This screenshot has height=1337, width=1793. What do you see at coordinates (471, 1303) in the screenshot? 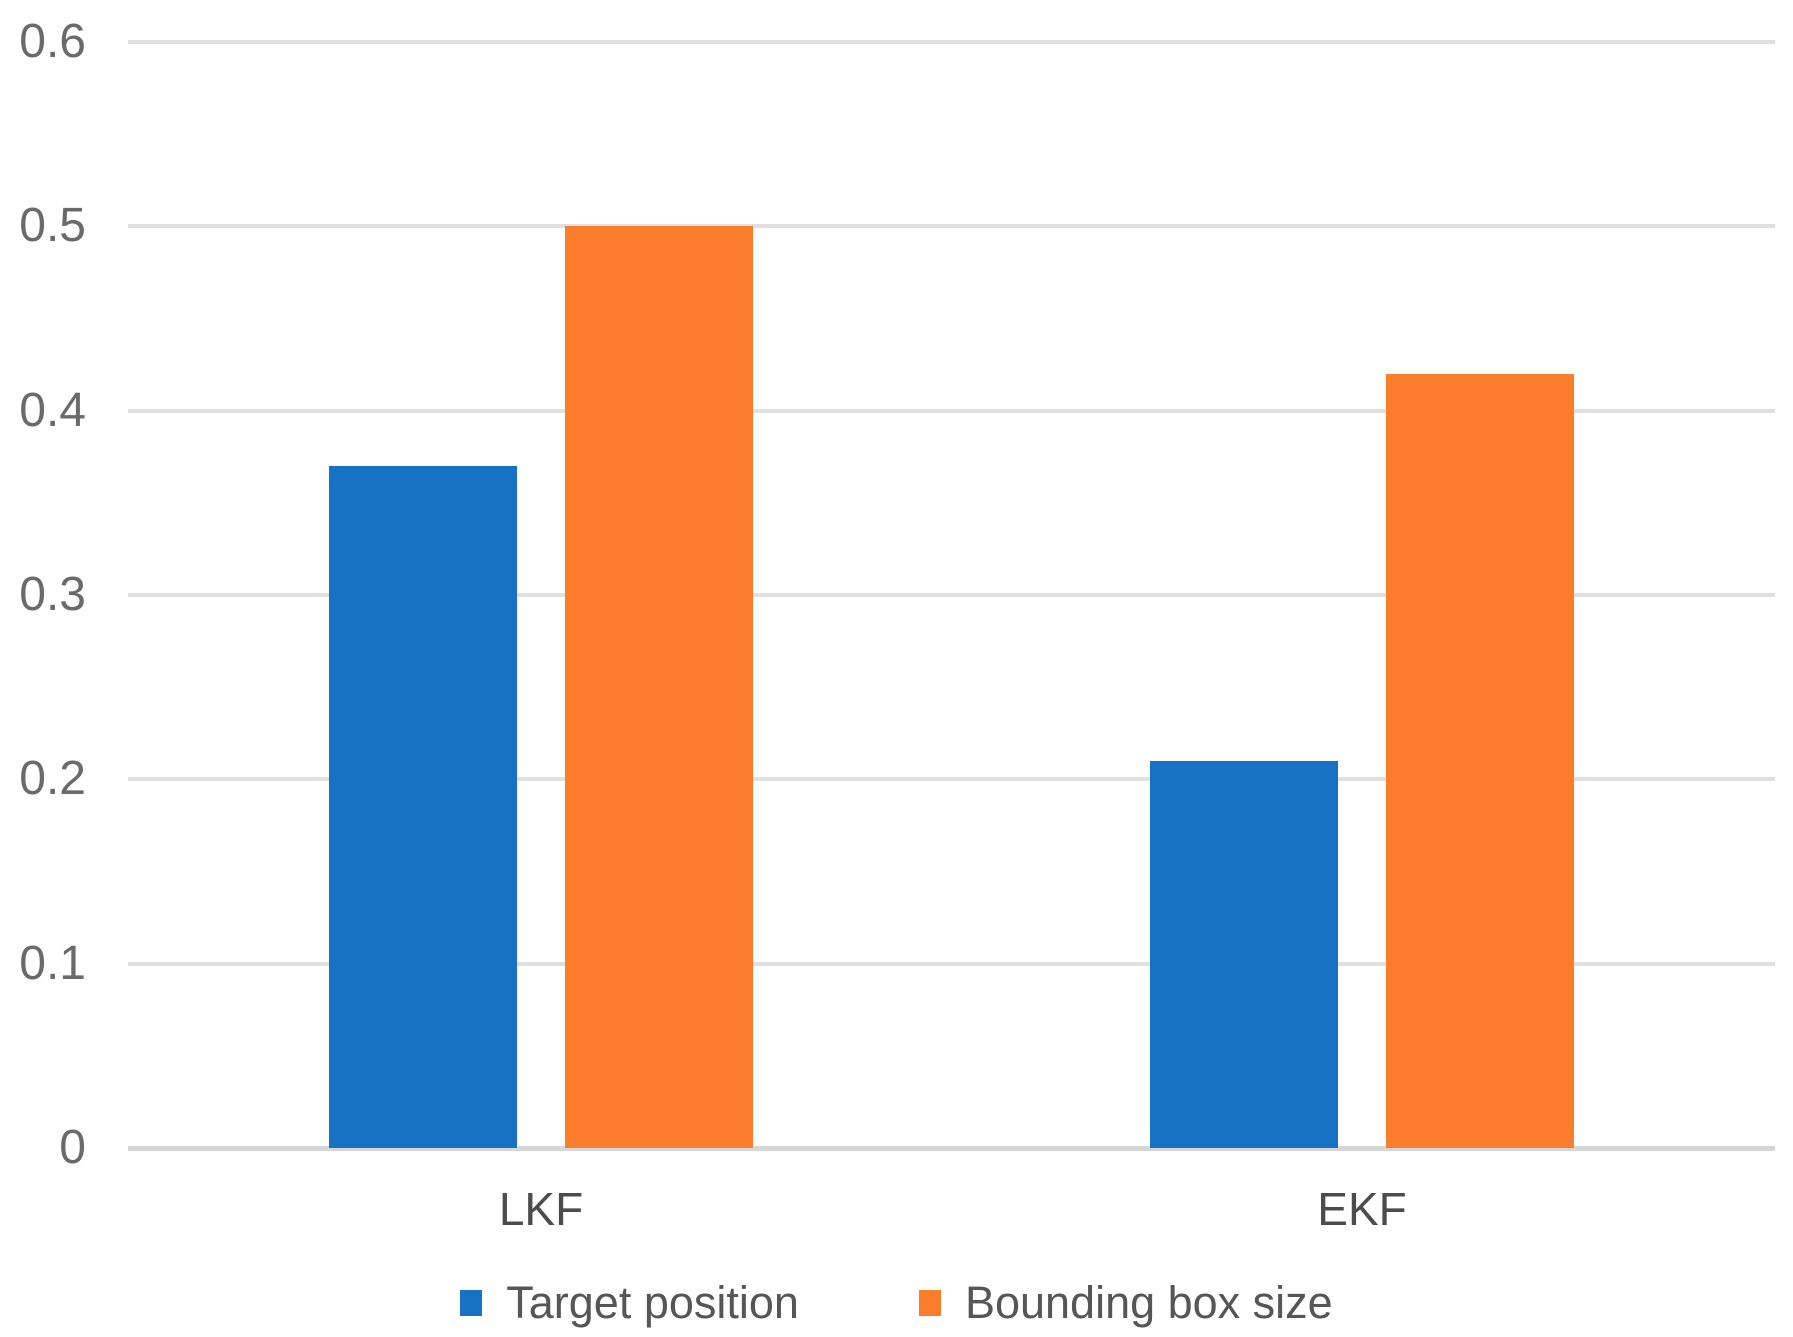
I see `legend-swatch-blue-icon` at bounding box center [471, 1303].